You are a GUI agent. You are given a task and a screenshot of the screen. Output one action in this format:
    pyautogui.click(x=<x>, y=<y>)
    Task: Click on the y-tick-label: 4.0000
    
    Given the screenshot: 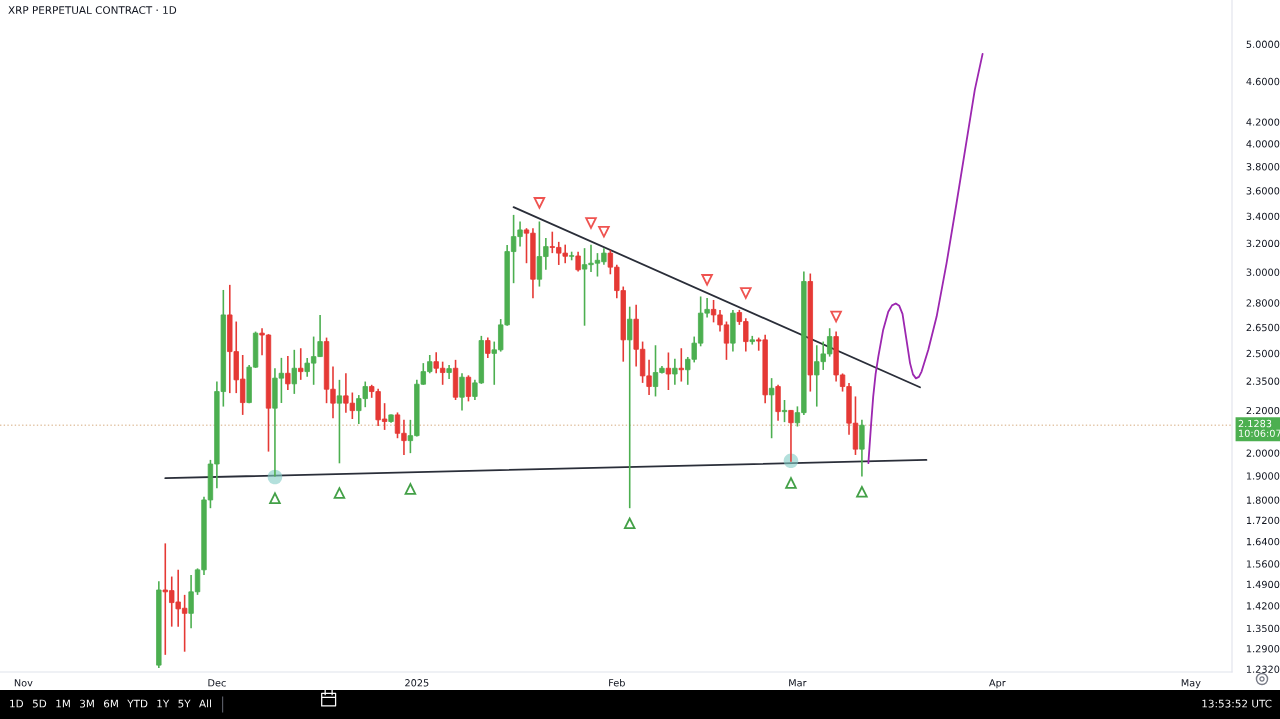 What is the action you would take?
    pyautogui.click(x=1263, y=144)
    